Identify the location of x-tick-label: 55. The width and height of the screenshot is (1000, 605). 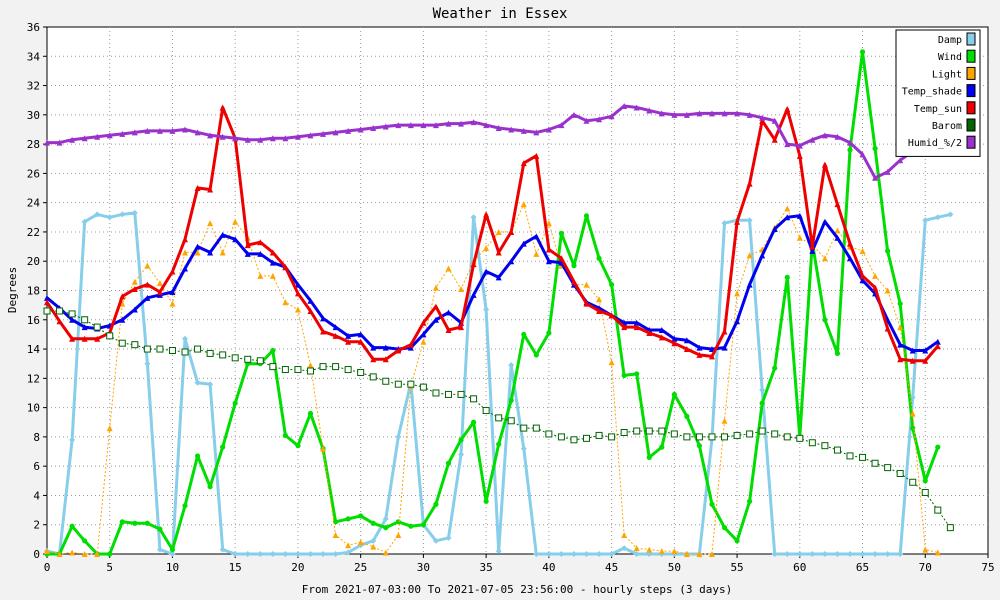
(736, 567).